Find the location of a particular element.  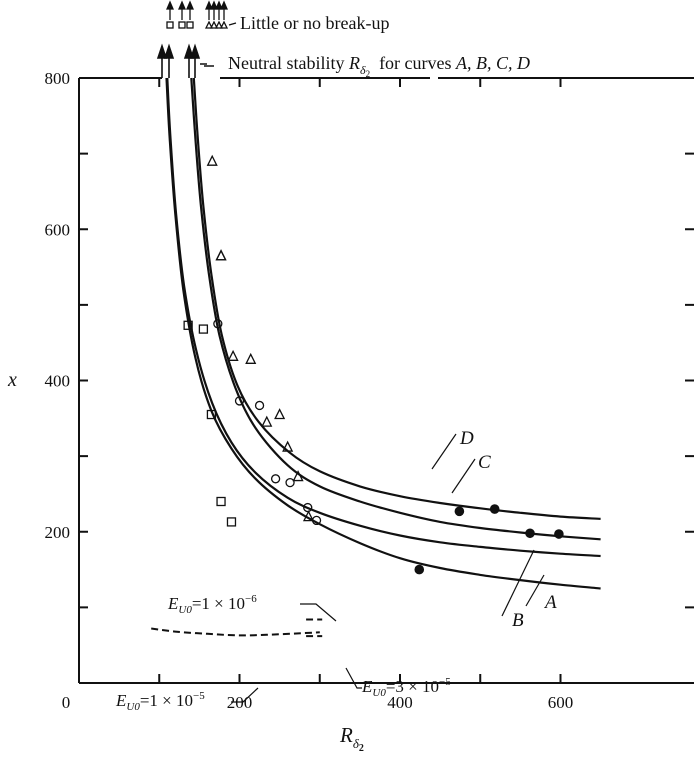

y-tick-label: 200 is located at coordinates (58, 532).